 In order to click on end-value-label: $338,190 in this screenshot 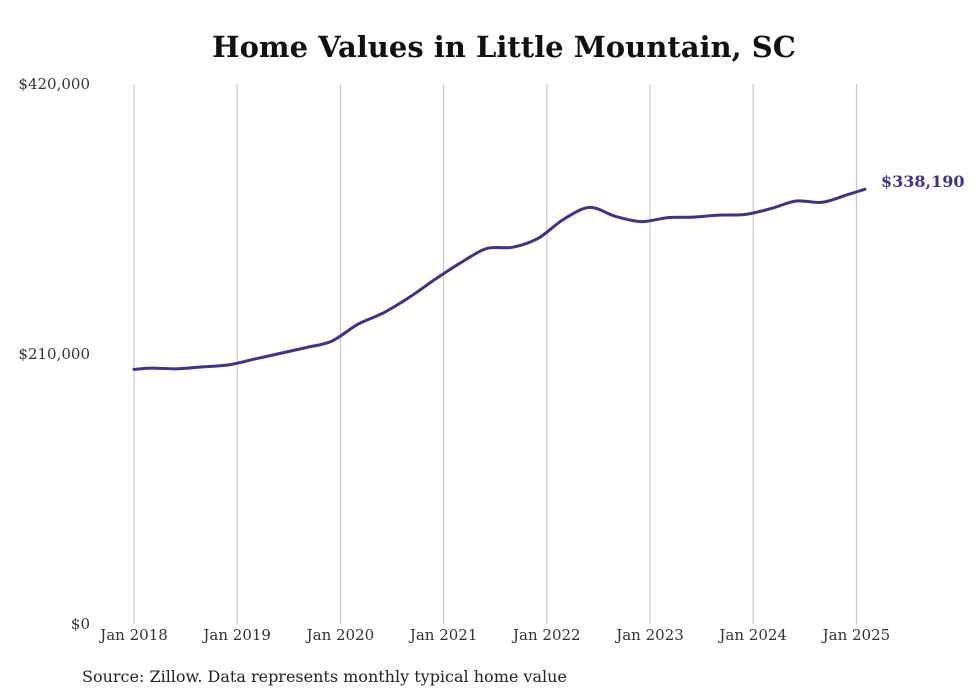, I will do `click(923, 181)`.